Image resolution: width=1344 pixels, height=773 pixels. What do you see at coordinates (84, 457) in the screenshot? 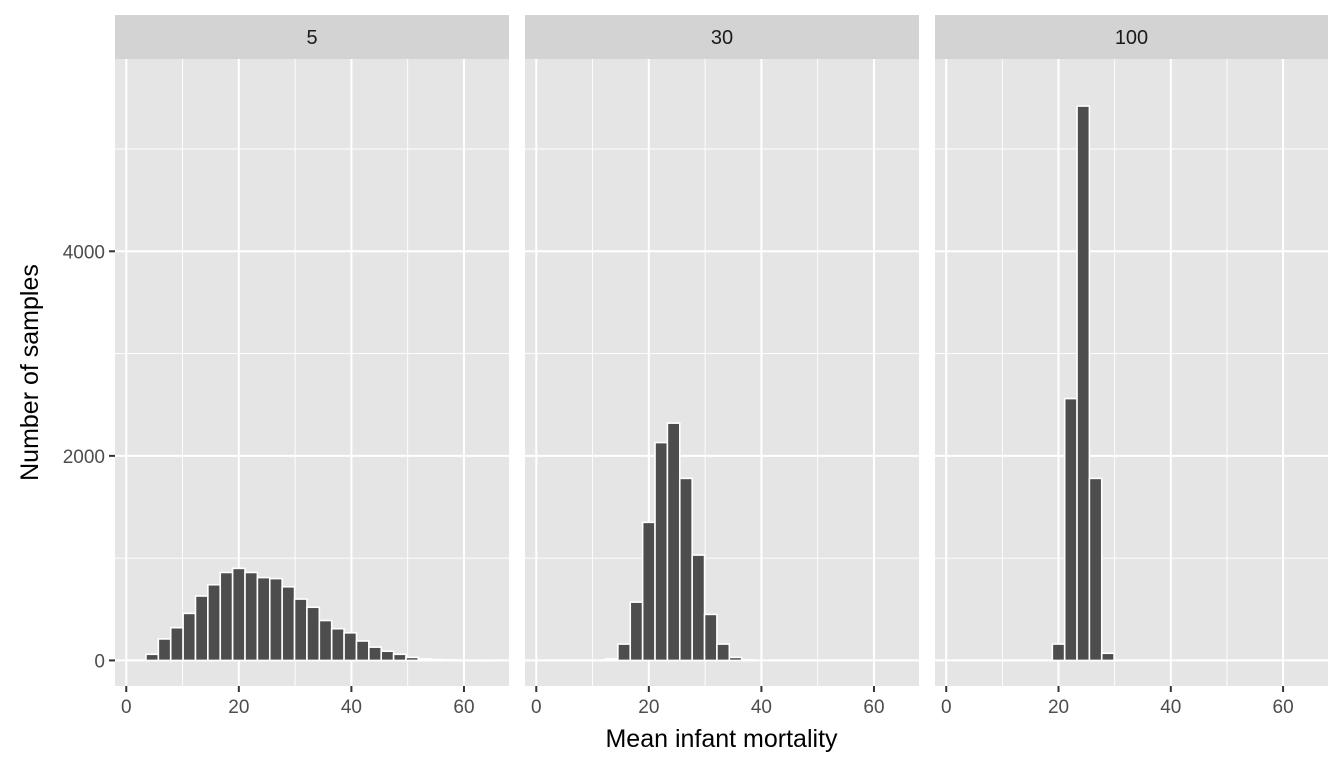
I see `y-tick-label: 2000` at bounding box center [84, 457].